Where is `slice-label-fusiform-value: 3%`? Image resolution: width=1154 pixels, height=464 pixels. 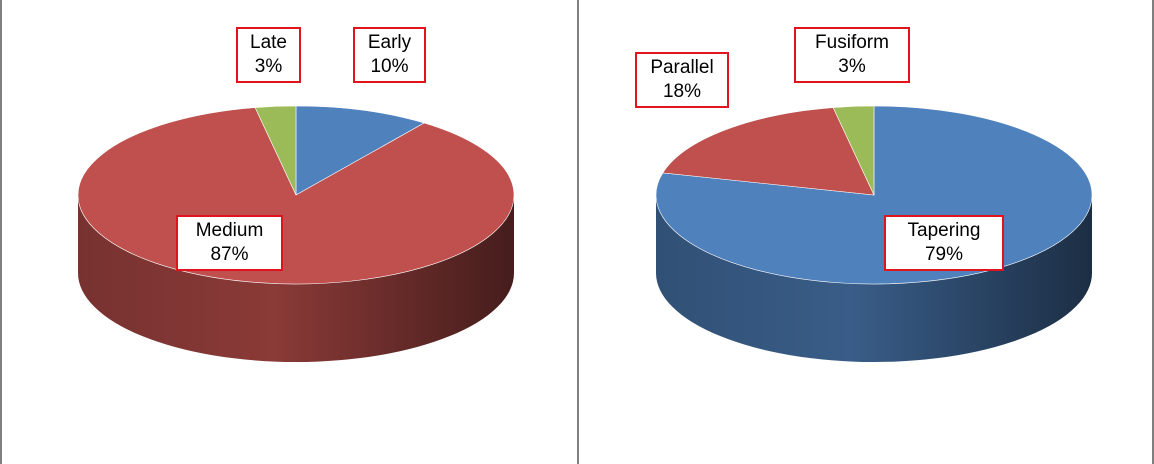 slice-label-fusiform-value: 3% is located at coordinates (852, 66).